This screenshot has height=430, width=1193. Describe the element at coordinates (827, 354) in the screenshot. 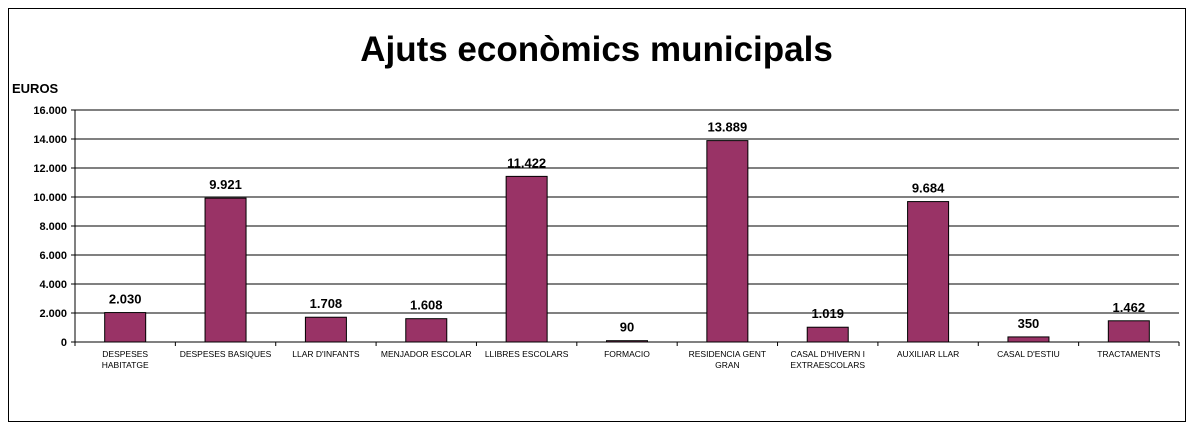

I see `x-tick-label: CASAL D'HIVERN I` at that location.